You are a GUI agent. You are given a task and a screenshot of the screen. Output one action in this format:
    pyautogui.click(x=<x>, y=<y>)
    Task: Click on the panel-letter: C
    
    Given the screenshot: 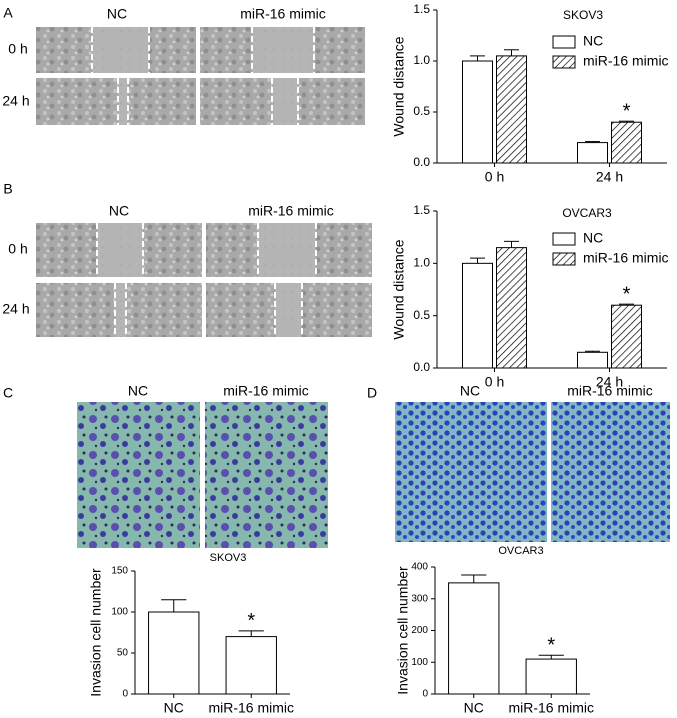 What is the action you would take?
    pyautogui.click(x=8, y=393)
    